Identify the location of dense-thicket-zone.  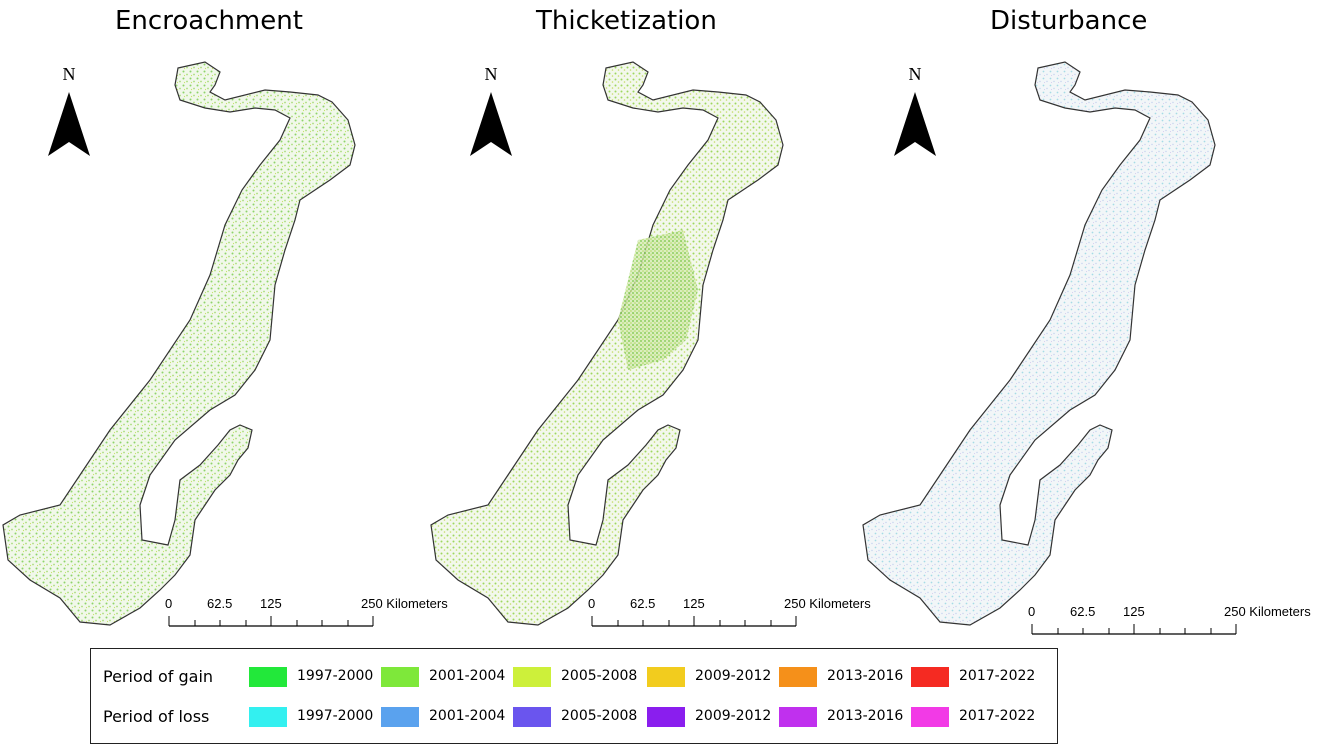
(658, 300).